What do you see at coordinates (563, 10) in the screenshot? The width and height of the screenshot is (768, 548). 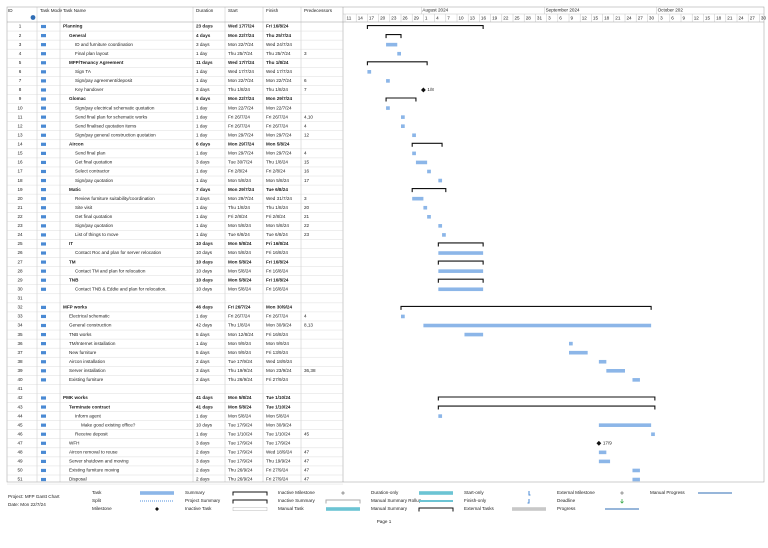 I see `timescale-month: September 2024` at bounding box center [563, 10].